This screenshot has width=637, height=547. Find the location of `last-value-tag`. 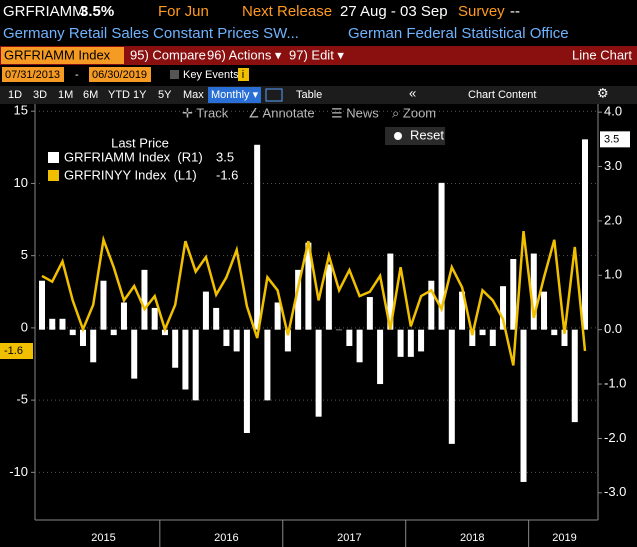

last-value-tag is located at coordinates (615, 139).